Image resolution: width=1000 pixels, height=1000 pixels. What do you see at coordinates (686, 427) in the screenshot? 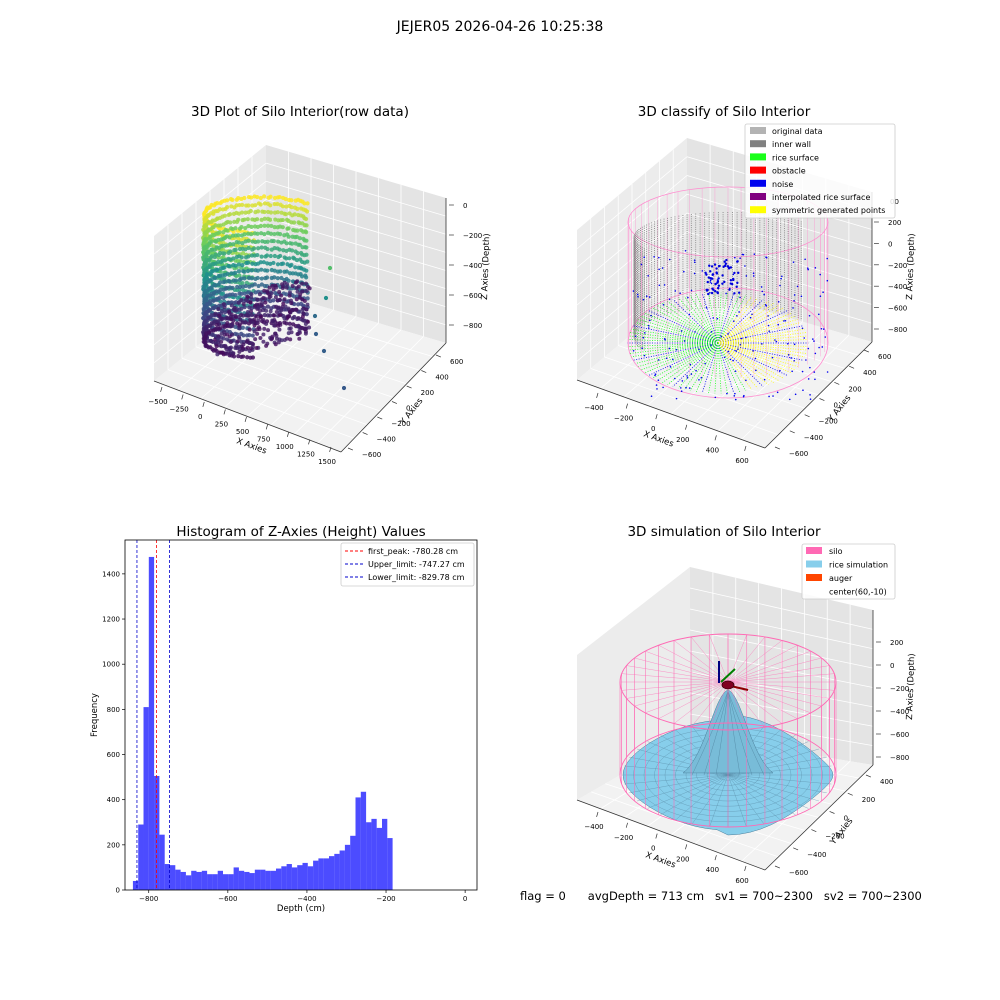
I see `classify-x-tick-mark` at bounding box center [686, 427].